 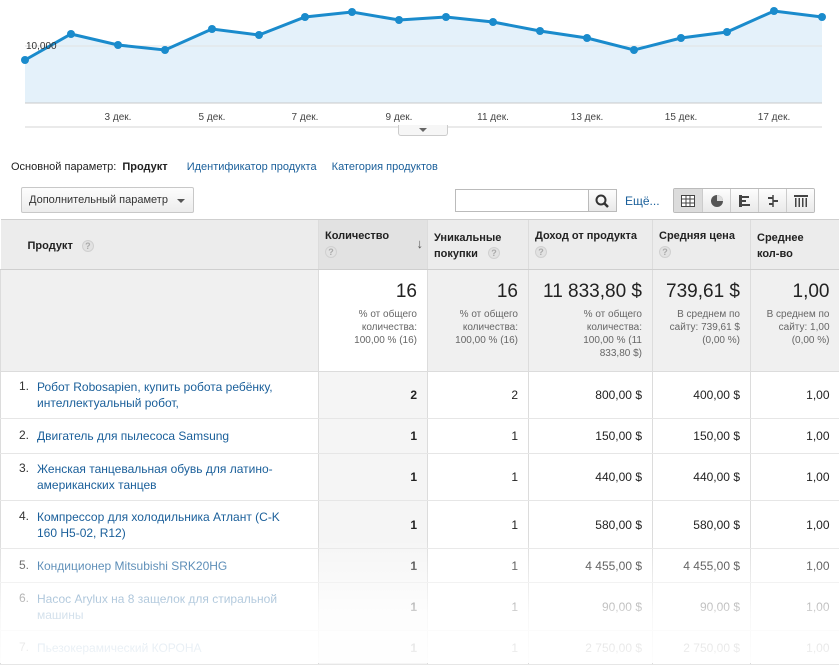 I want to click on avg-price-cell: 2 750,00 $, so click(x=702, y=648).